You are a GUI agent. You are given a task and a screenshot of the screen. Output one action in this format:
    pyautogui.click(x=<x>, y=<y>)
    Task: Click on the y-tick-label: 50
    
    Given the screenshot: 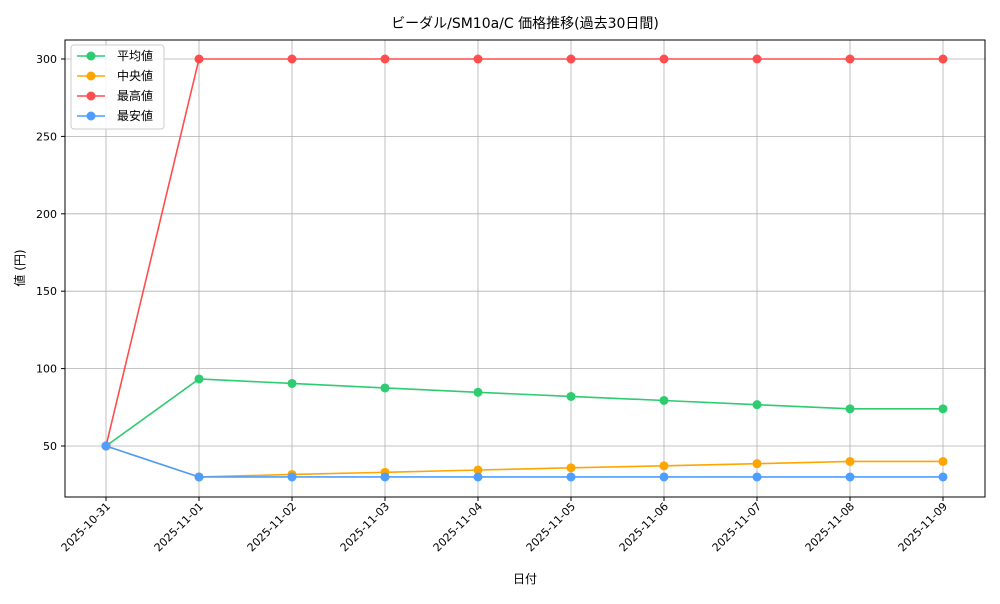 What is the action you would take?
    pyautogui.click(x=50, y=446)
    